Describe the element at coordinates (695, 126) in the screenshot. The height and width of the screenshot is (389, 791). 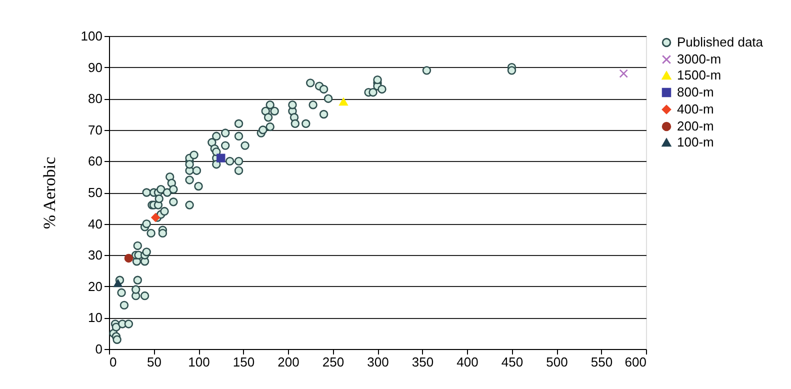
I see `legend-label: 200-m` at that location.